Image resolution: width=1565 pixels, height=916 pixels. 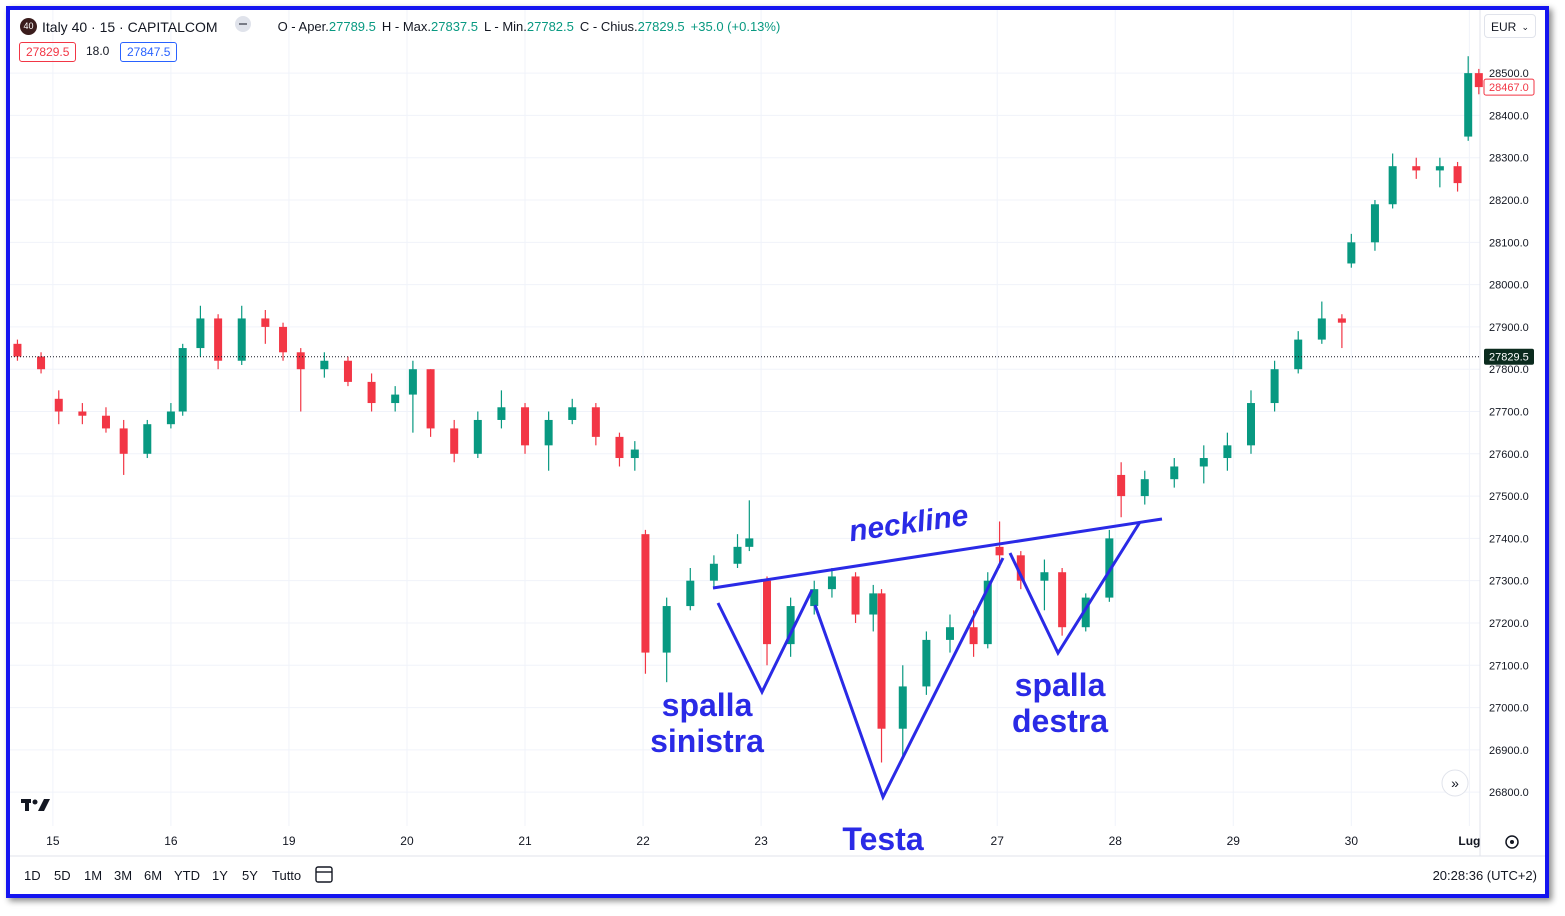 What do you see at coordinates (1509, 328) in the screenshot?
I see `y-tick-label: 27900.0` at bounding box center [1509, 328].